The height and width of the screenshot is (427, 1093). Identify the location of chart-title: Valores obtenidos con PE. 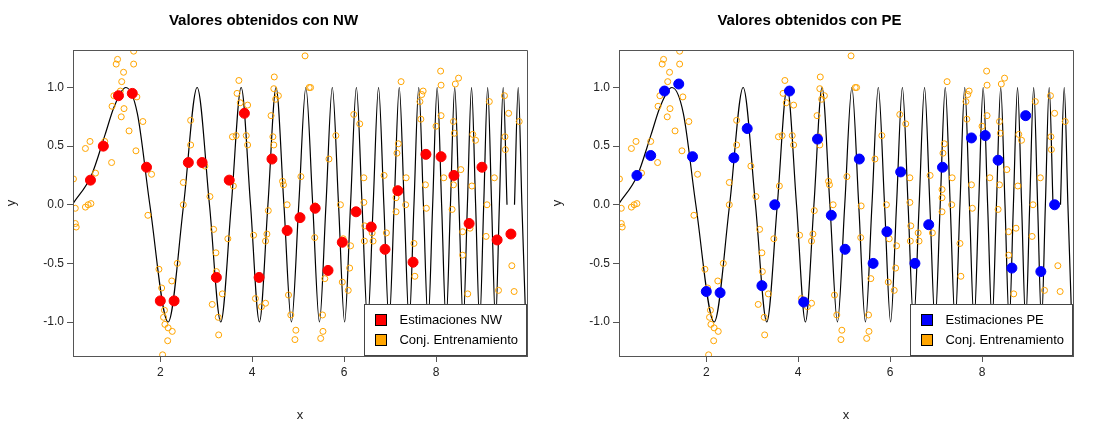
(809, 20).